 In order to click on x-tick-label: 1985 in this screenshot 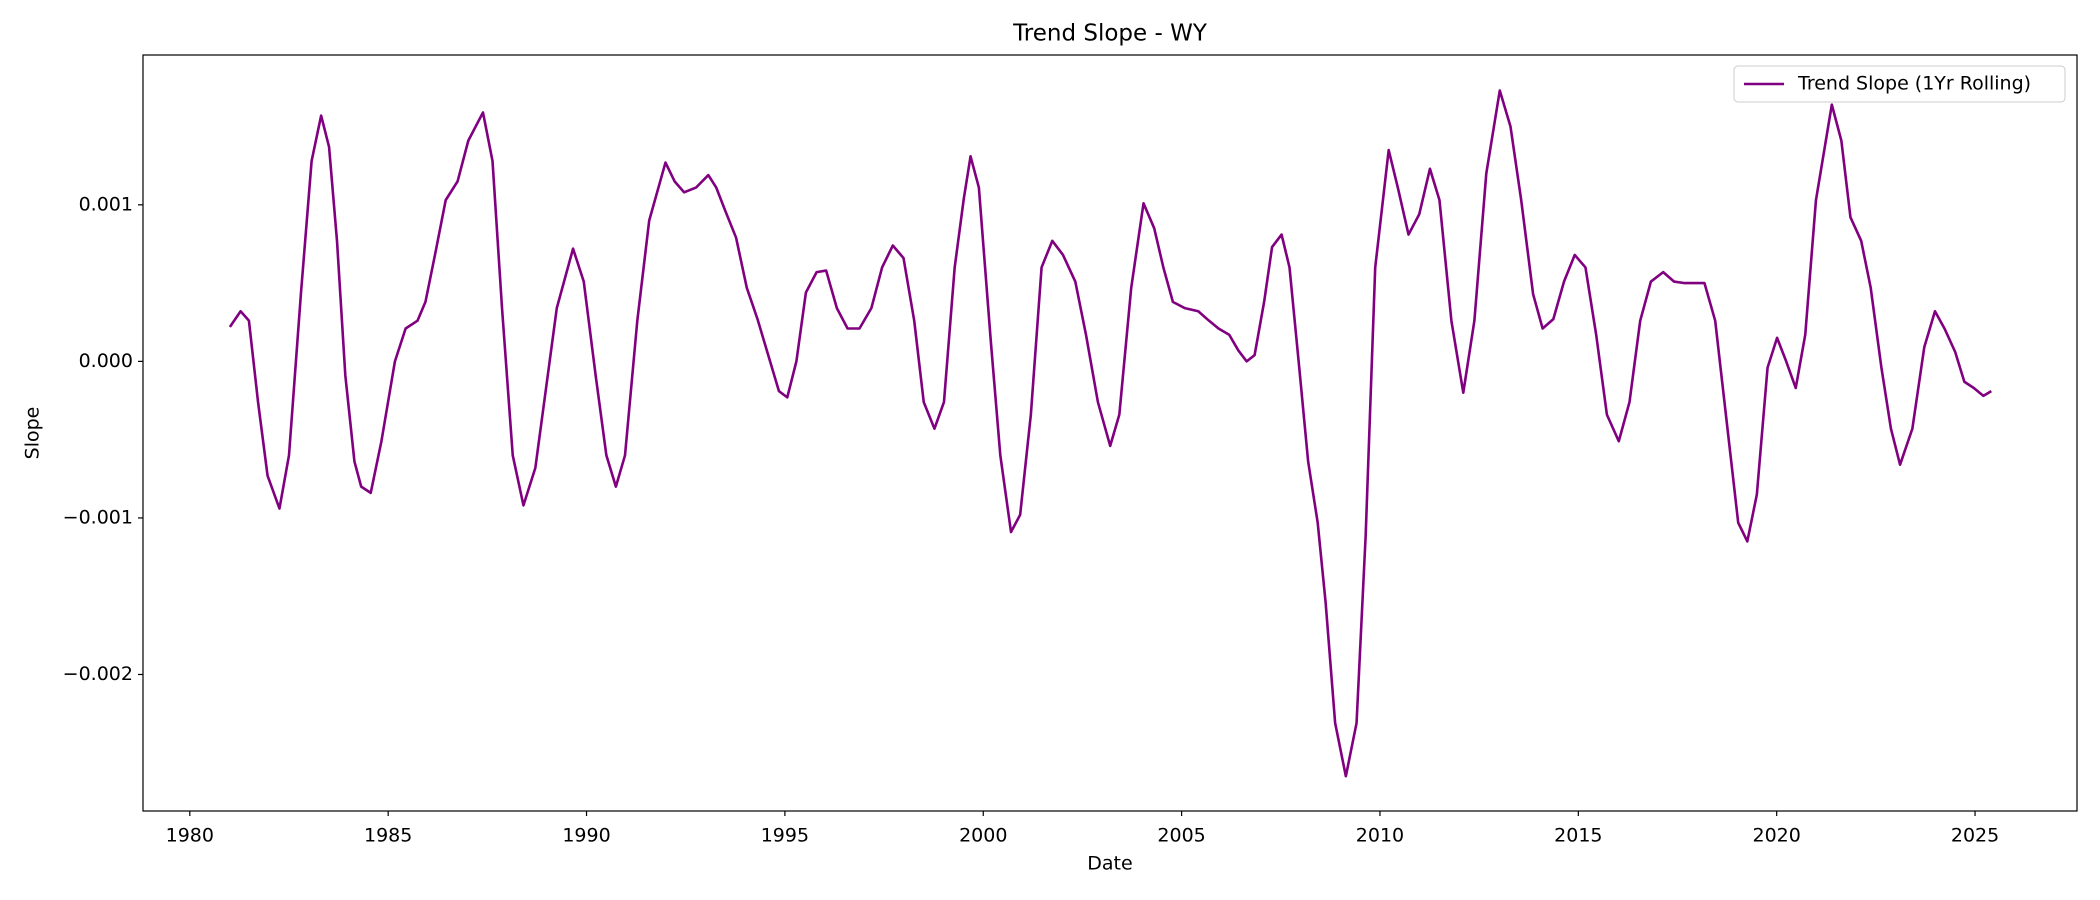, I will do `click(388, 836)`.